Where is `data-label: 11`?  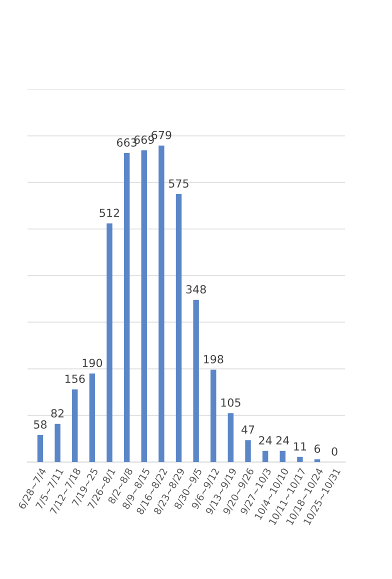
data-label: 11 is located at coordinates (300, 446).